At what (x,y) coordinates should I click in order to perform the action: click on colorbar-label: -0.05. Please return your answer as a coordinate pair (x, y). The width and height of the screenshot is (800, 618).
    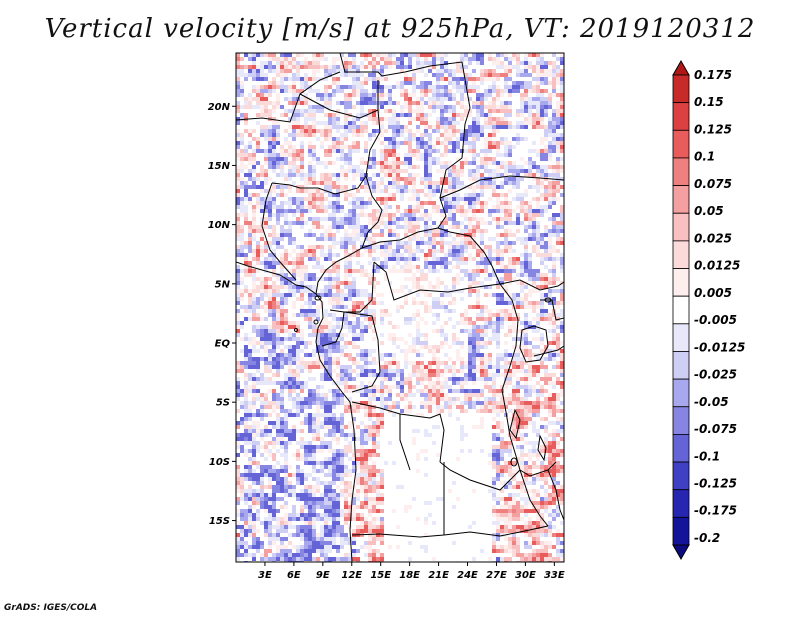
    Looking at the image, I should click on (711, 402).